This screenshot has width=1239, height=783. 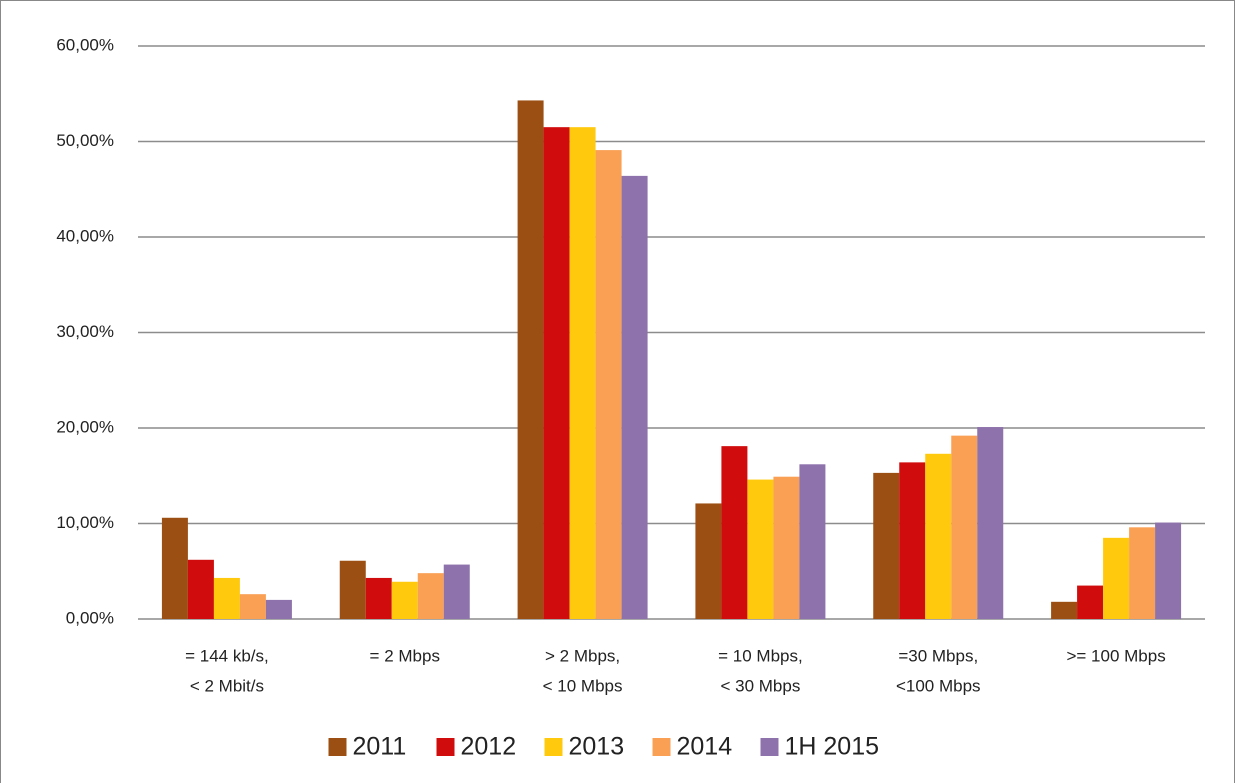 I want to click on y-tick-label: 30,00%, so click(x=85, y=331).